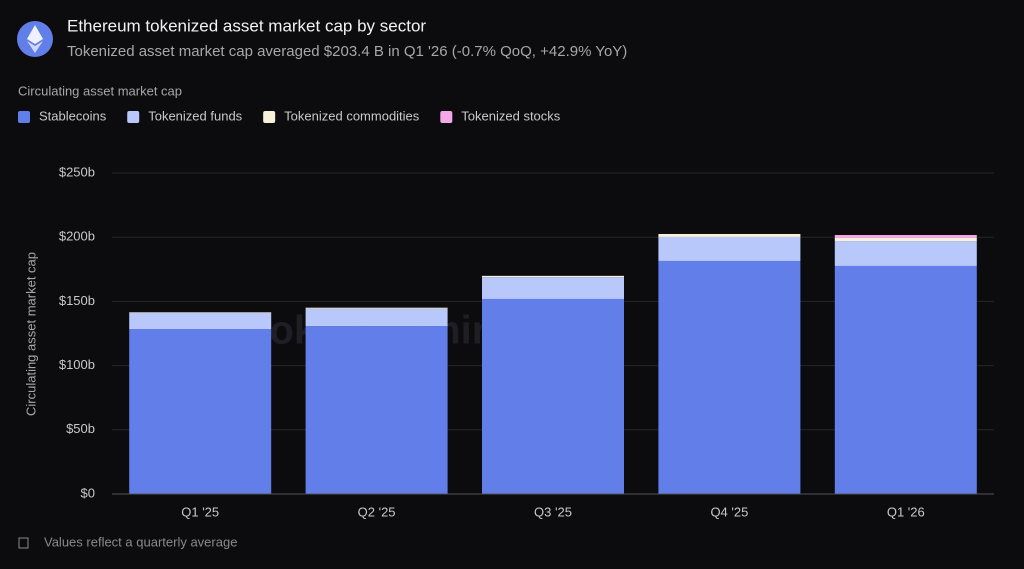 The width and height of the screenshot is (1024, 569). What do you see at coordinates (100, 90) in the screenshot?
I see `legend-title: Circulating asset market cap` at bounding box center [100, 90].